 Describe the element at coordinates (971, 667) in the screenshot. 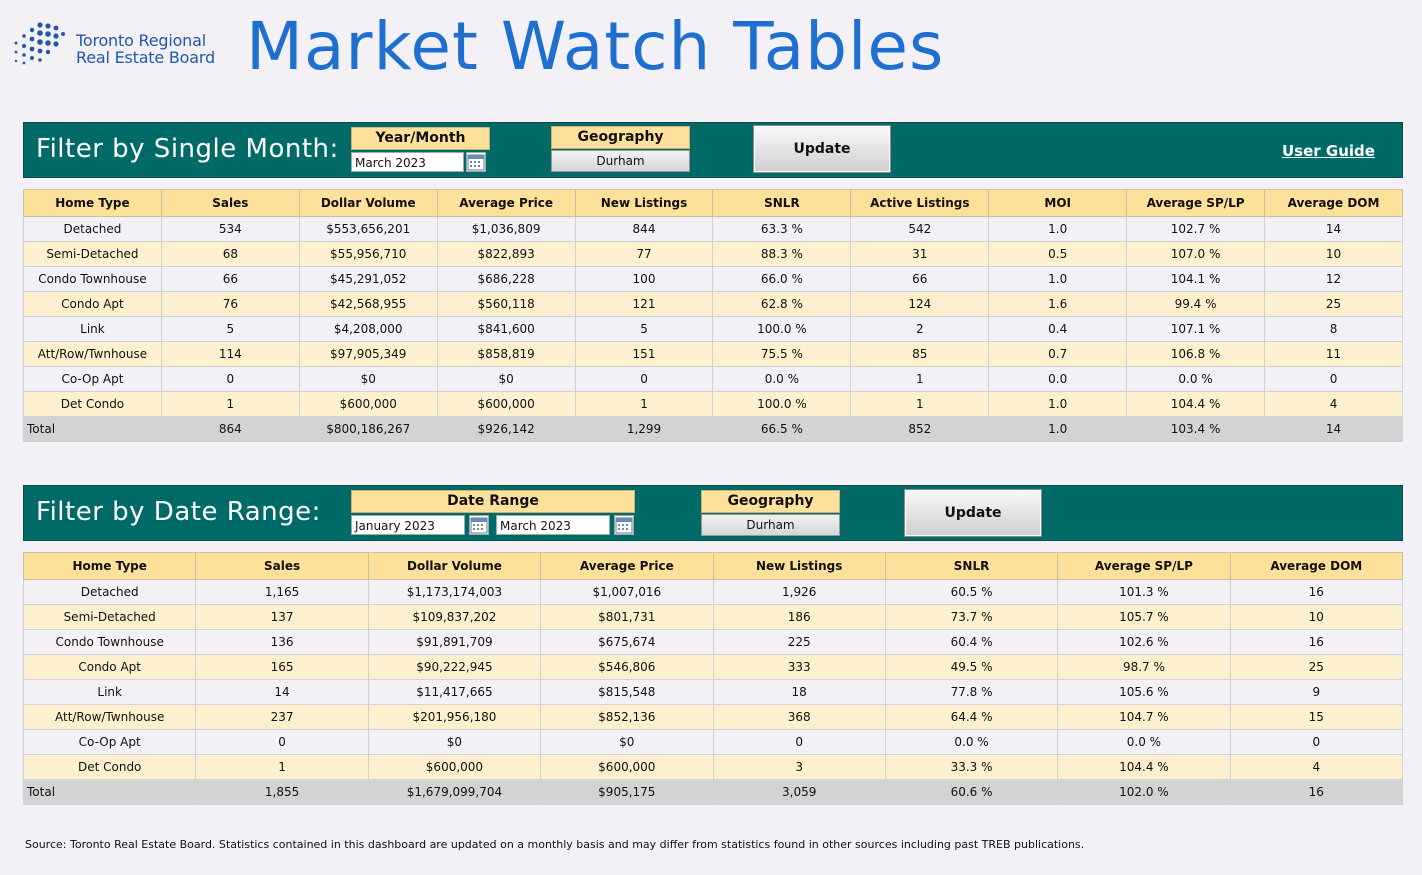

I see `table-cell: 49.5 %` at that location.